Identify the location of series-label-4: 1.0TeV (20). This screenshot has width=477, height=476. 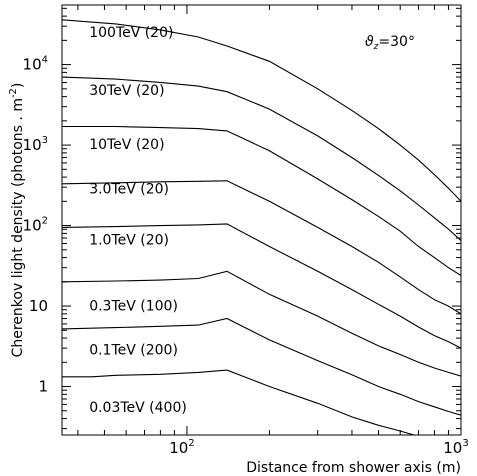
(129, 241).